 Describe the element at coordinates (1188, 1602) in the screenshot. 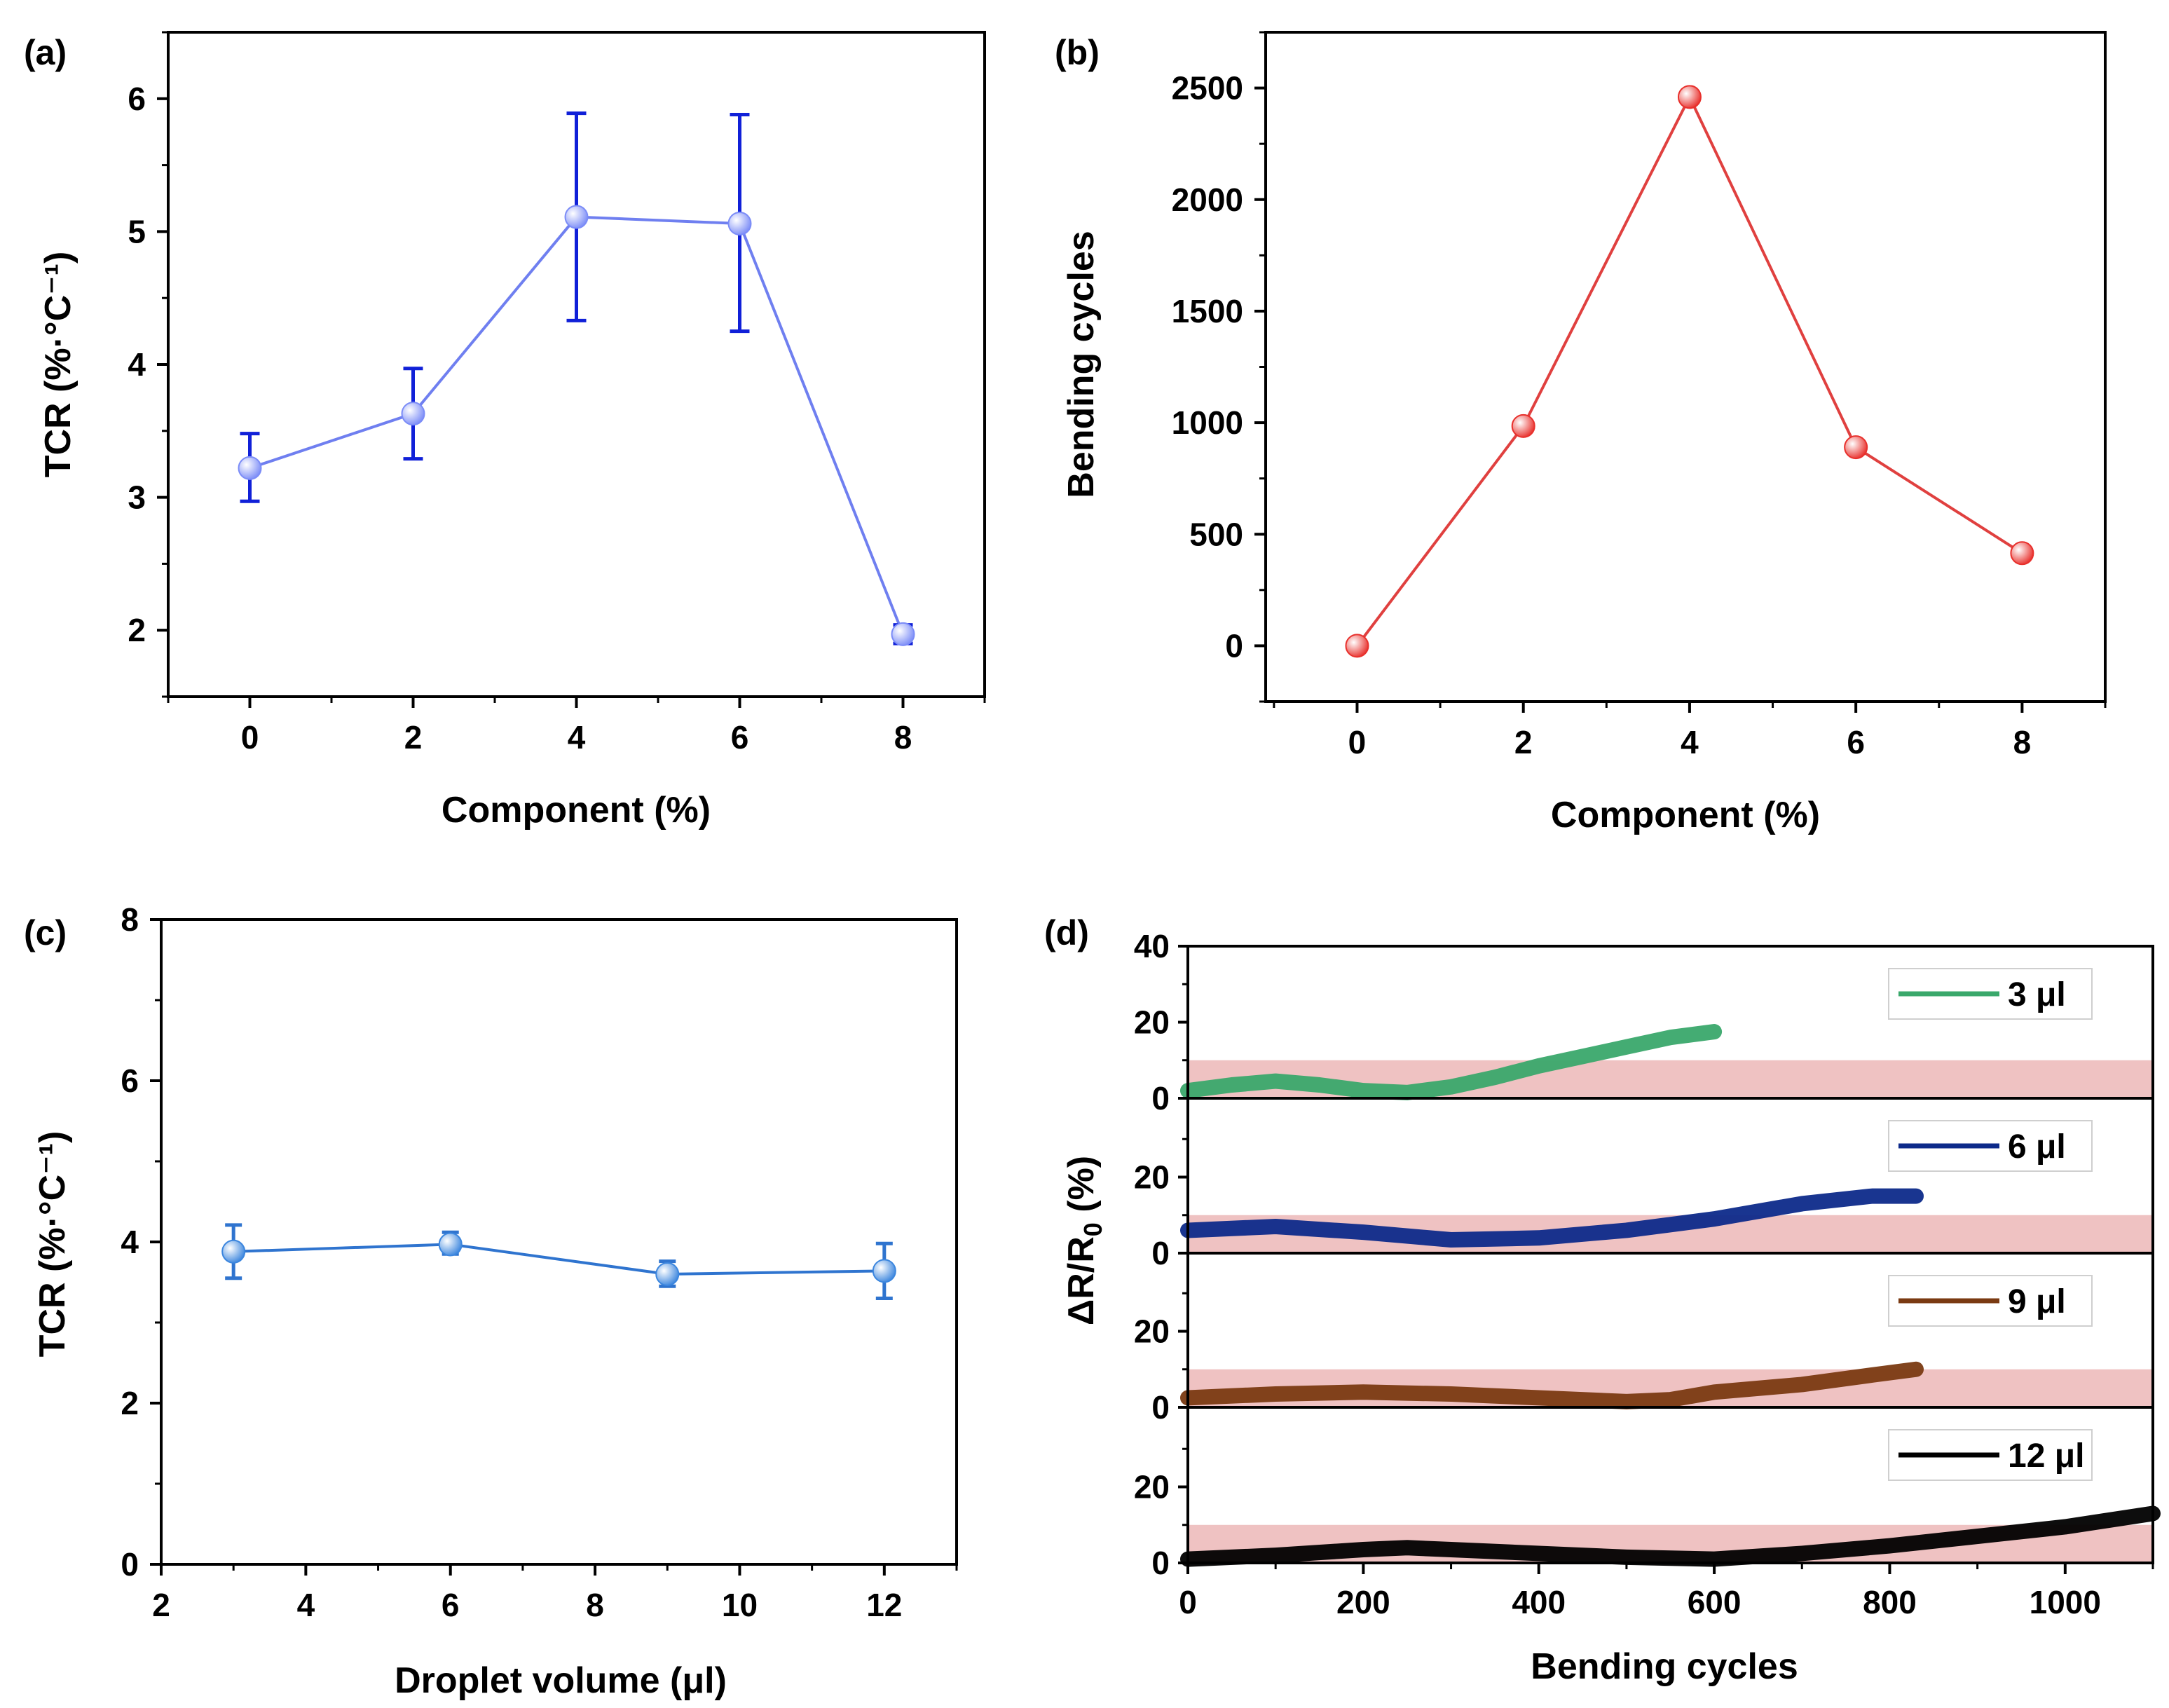

I see `panel-d-x-tick-label: 0` at that location.